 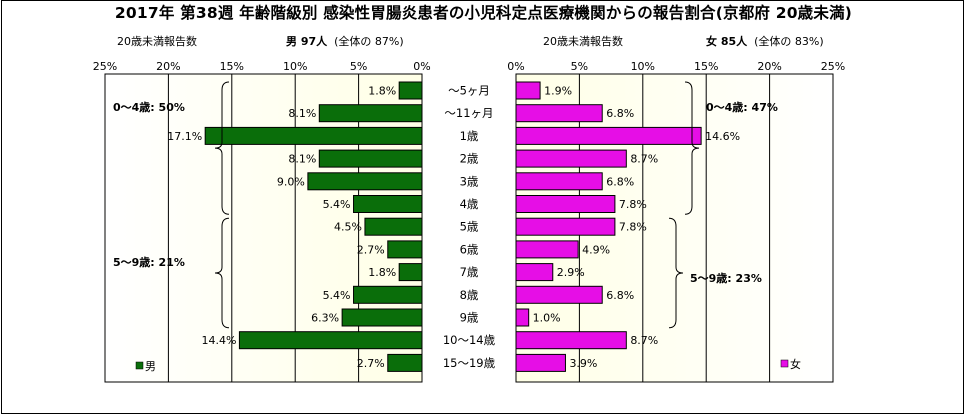 What do you see at coordinates (742, 107) in the screenshot?
I see `female-0-4-annotation: 0～4歳: 47%` at bounding box center [742, 107].